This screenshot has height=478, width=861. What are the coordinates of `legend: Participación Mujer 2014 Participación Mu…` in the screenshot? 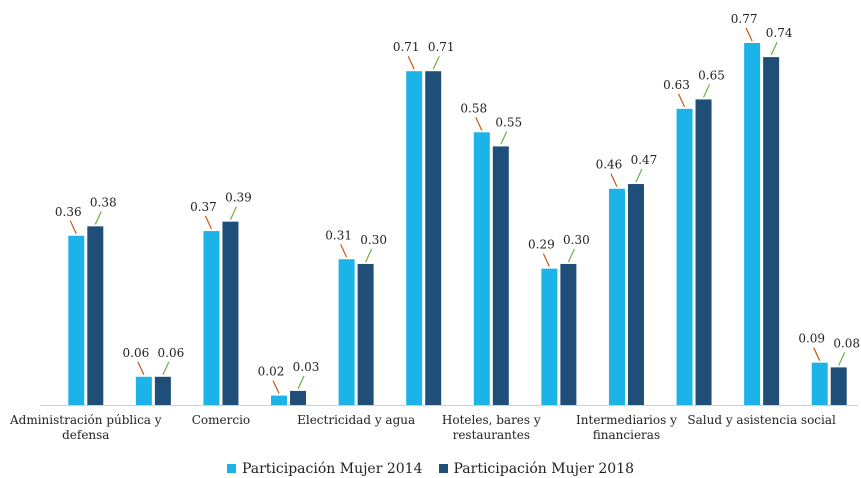 It's located at (430, 469).